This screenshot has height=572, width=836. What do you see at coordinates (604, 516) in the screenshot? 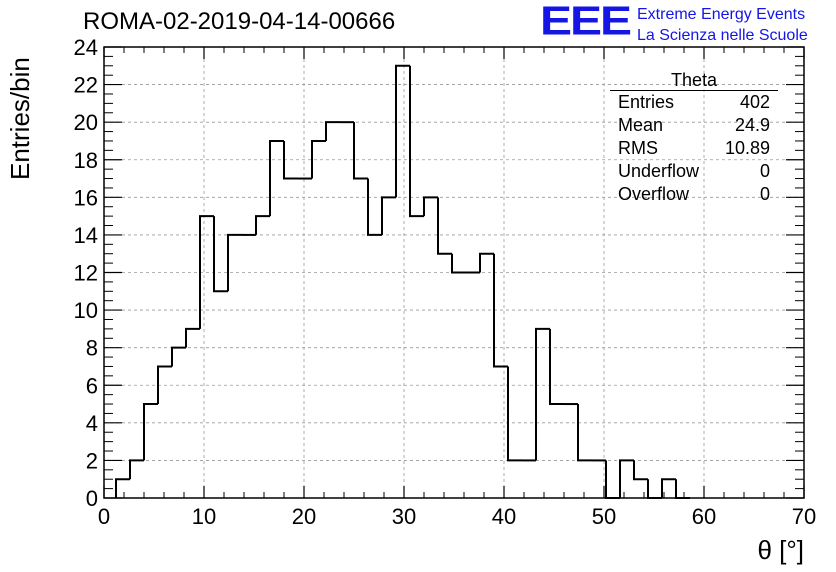
I see `x-tick-label: 50` at bounding box center [604, 516].